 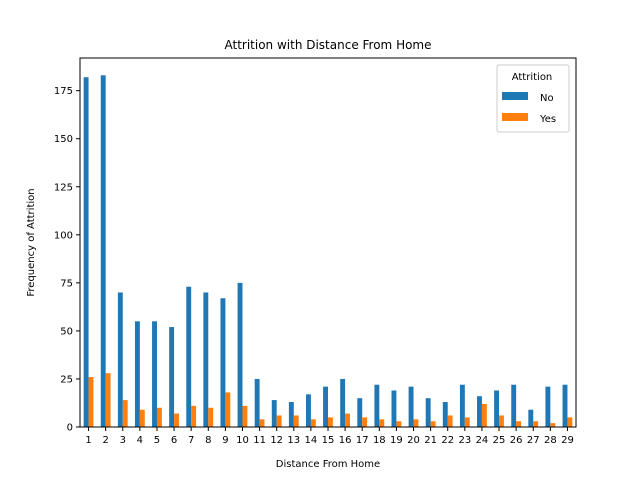 What do you see at coordinates (67, 260) in the screenshot?
I see `y-axis-ticks: 0 25 50 75 100 125 150 175` at bounding box center [67, 260].